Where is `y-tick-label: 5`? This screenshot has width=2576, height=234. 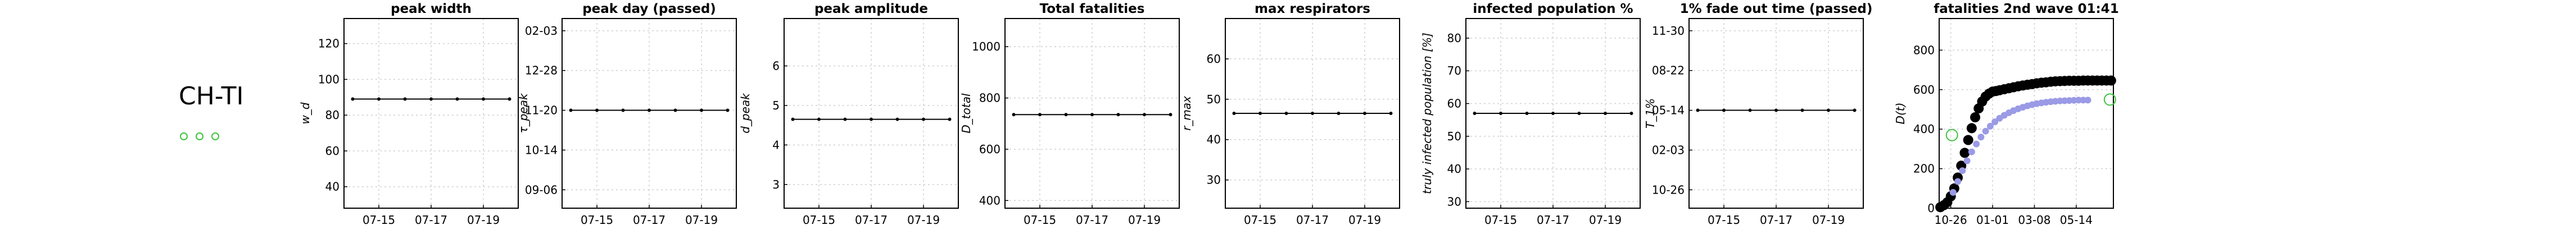 y-tick-label: 5 is located at coordinates (776, 105).